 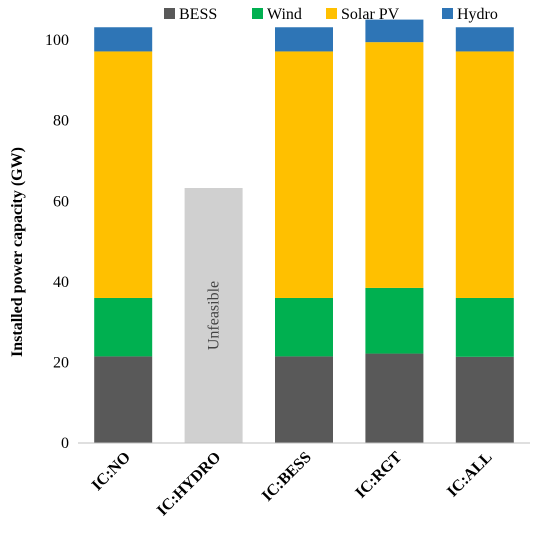 I want to click on bar-unfeasible-ic-hydro, so click(x=213, y=315).